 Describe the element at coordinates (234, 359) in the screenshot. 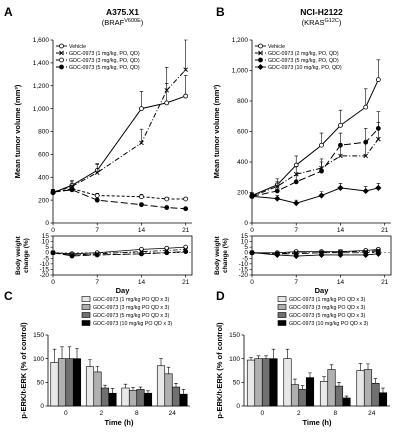

I see `y-tick-label: 100` at that location.